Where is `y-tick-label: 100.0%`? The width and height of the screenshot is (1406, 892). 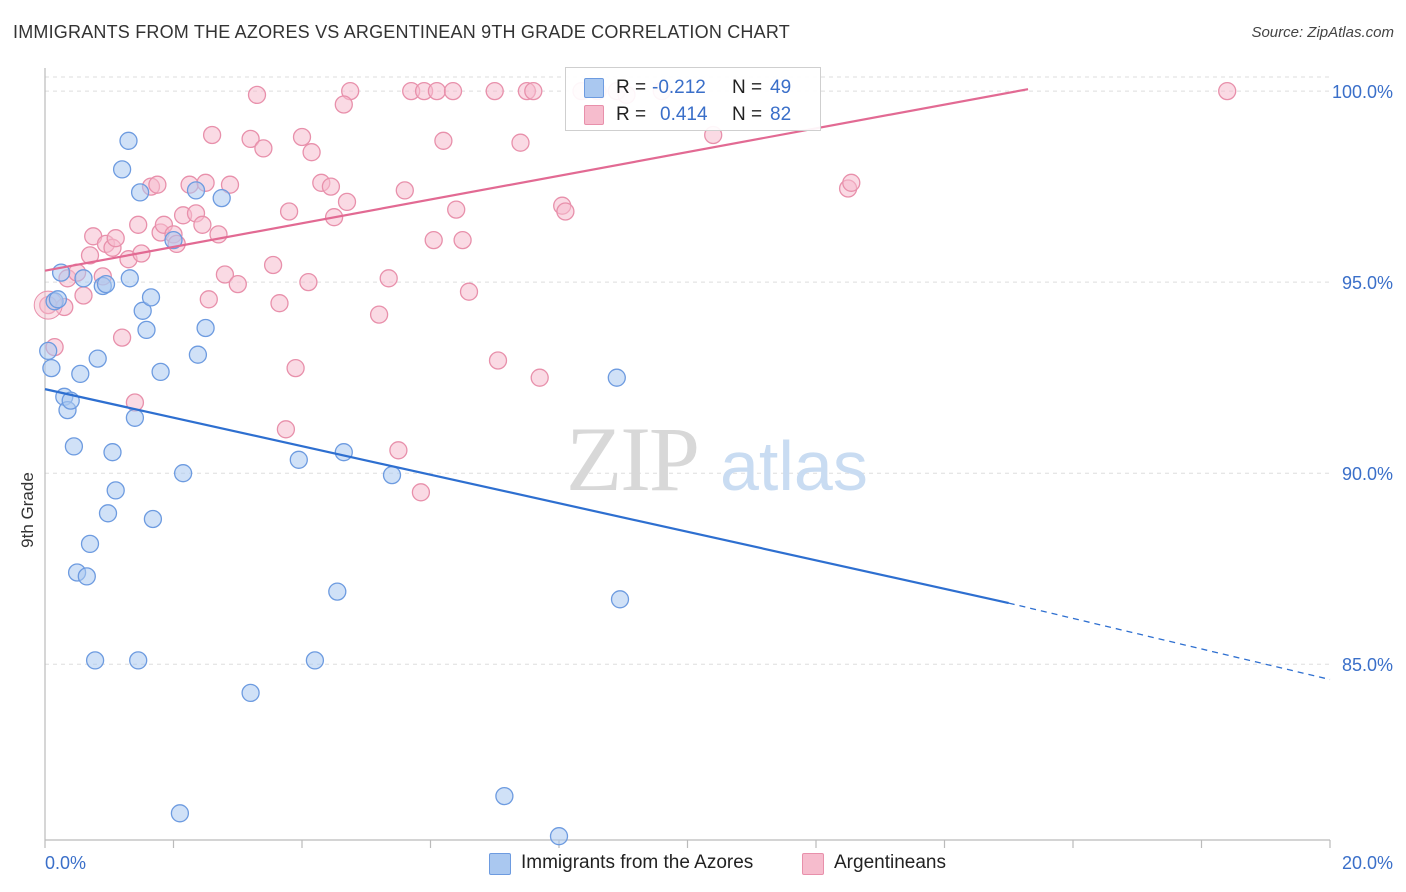
y-tick-label: 100.0% is located at coordinates (1362, 92).